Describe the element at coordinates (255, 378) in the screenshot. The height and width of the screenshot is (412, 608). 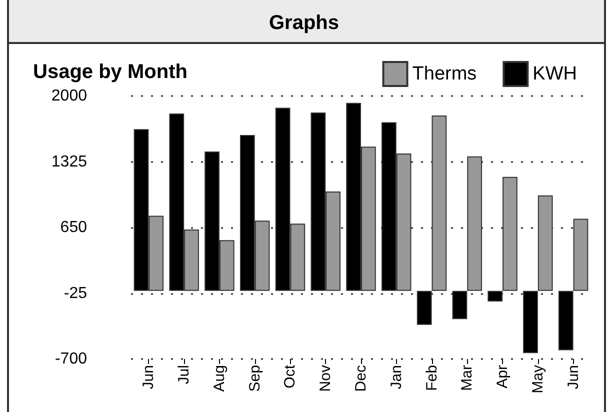
I see `x-tick-label: Sep` at that location.